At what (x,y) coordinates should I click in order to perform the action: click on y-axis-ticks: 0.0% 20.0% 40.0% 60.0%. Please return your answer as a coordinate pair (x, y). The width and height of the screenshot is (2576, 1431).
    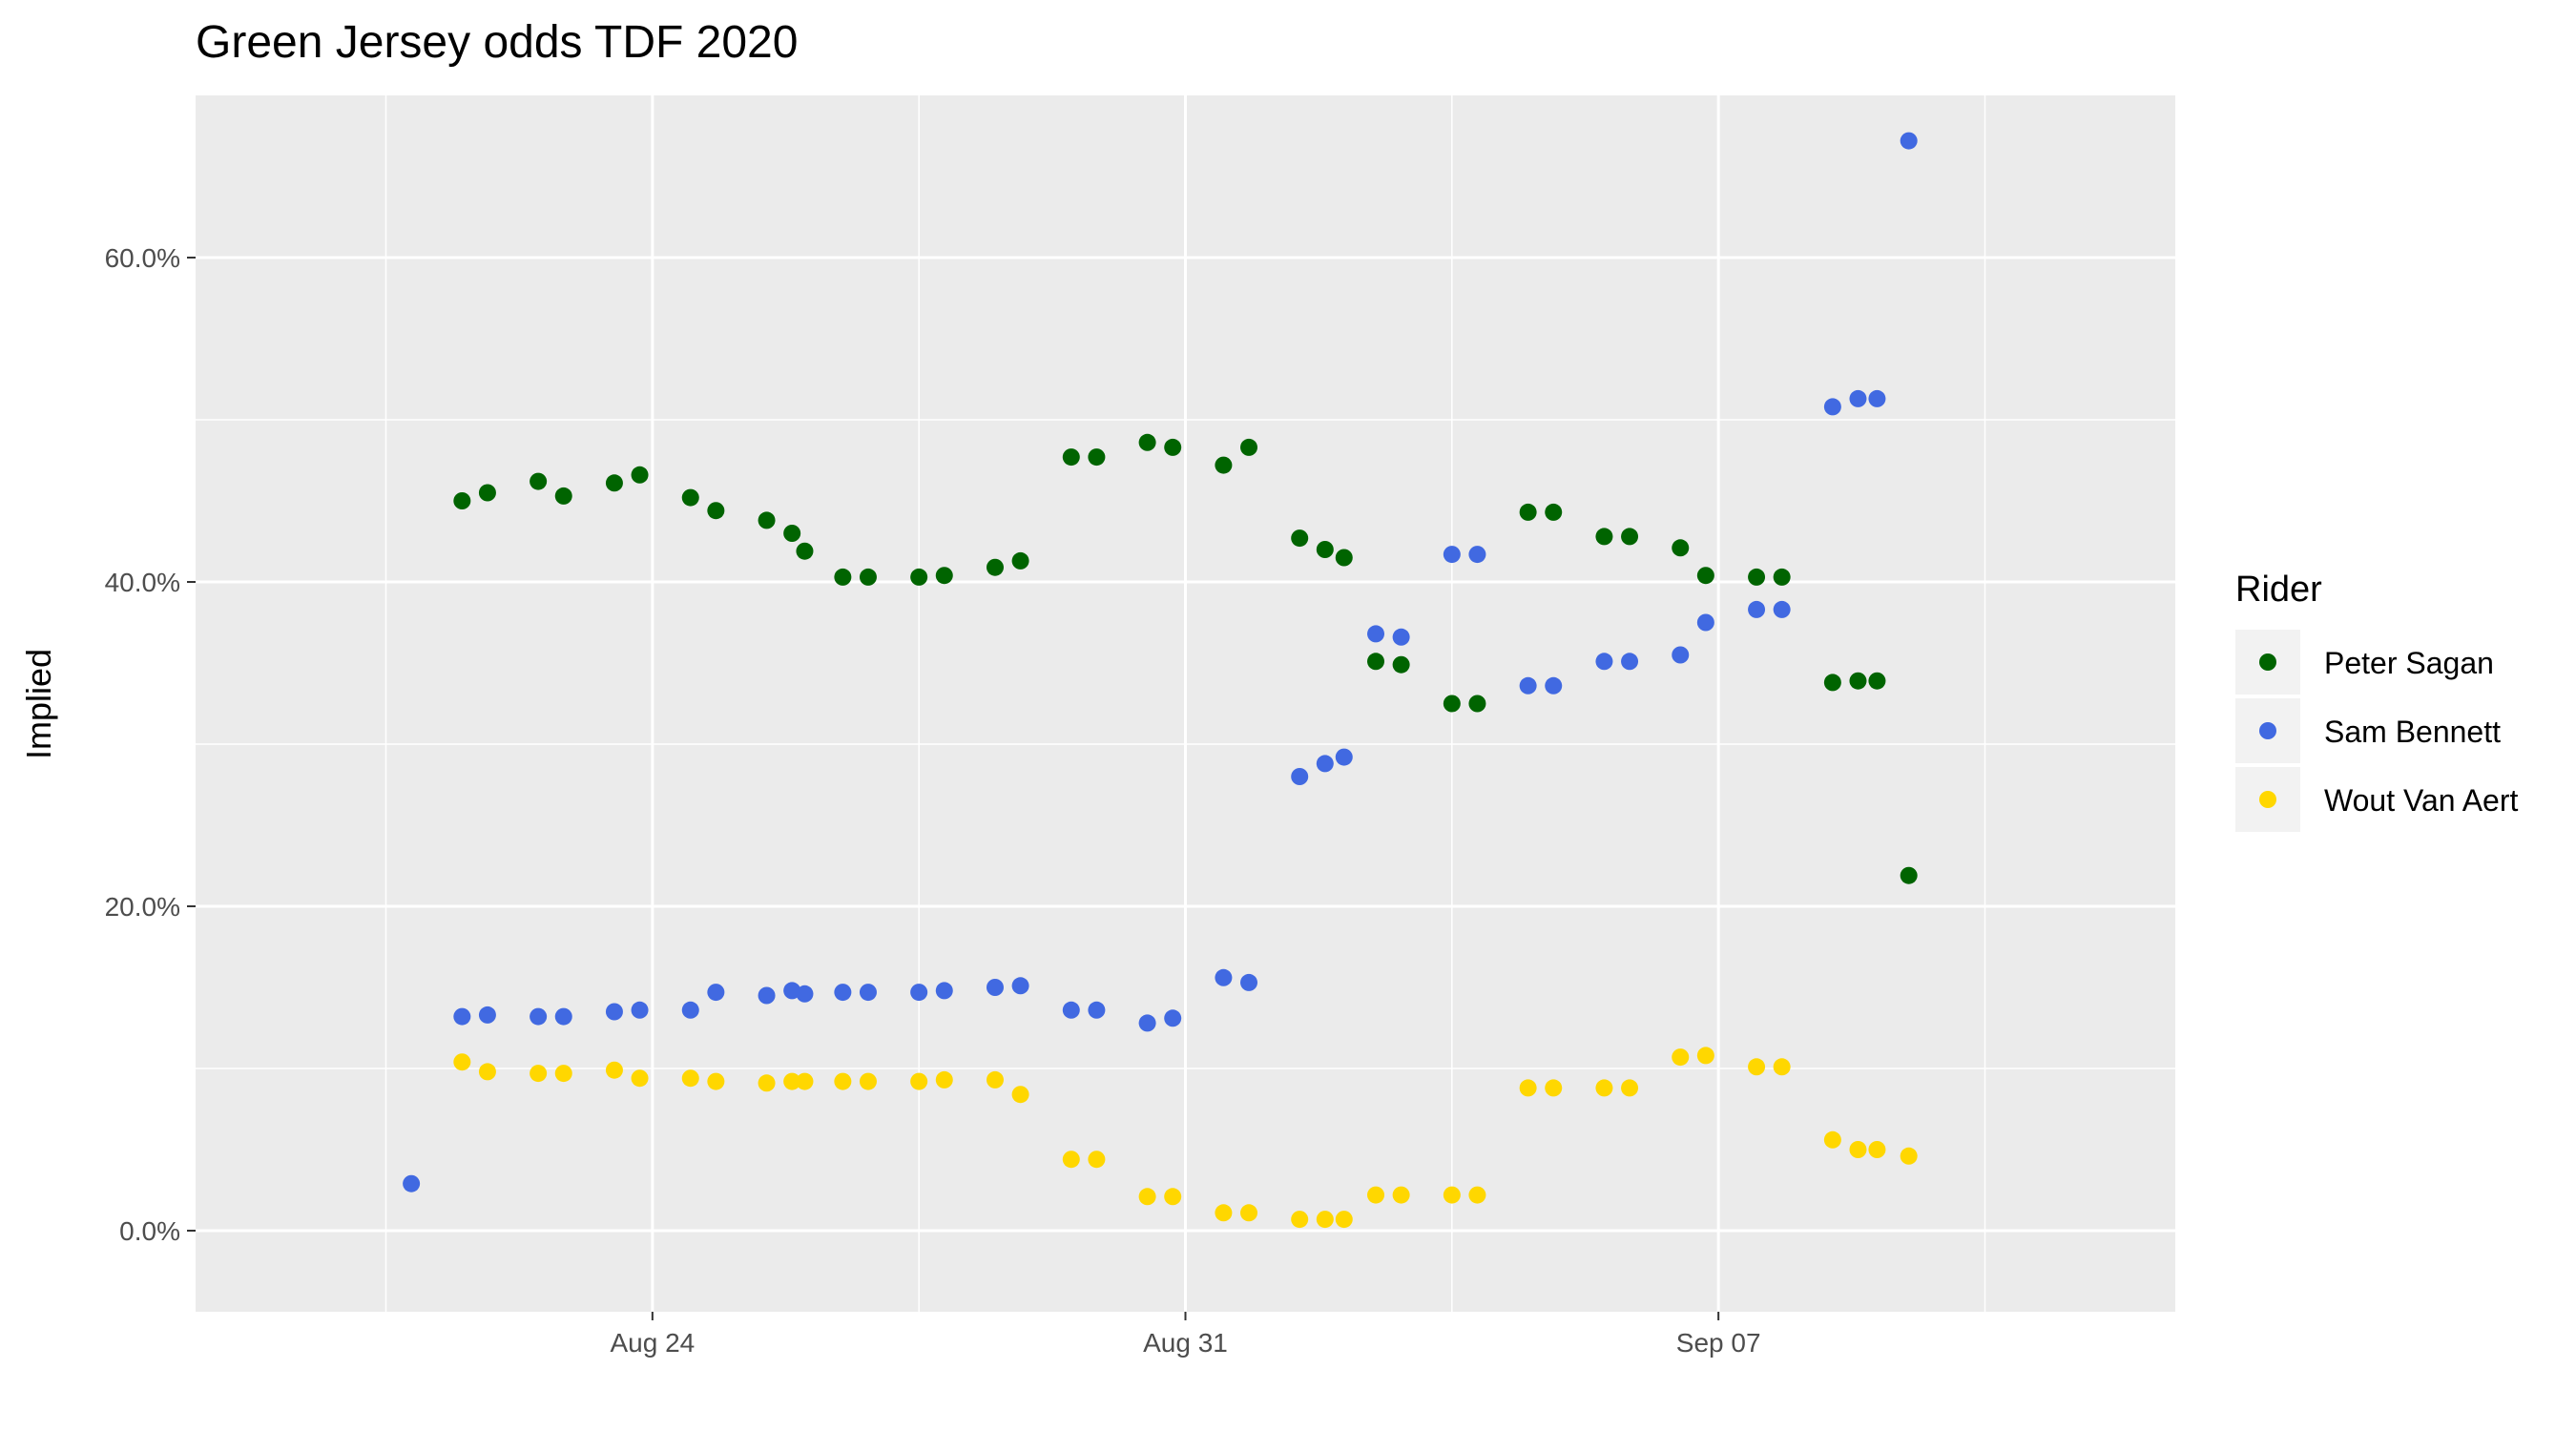
    Looking at the image, I should click on (150, 744).